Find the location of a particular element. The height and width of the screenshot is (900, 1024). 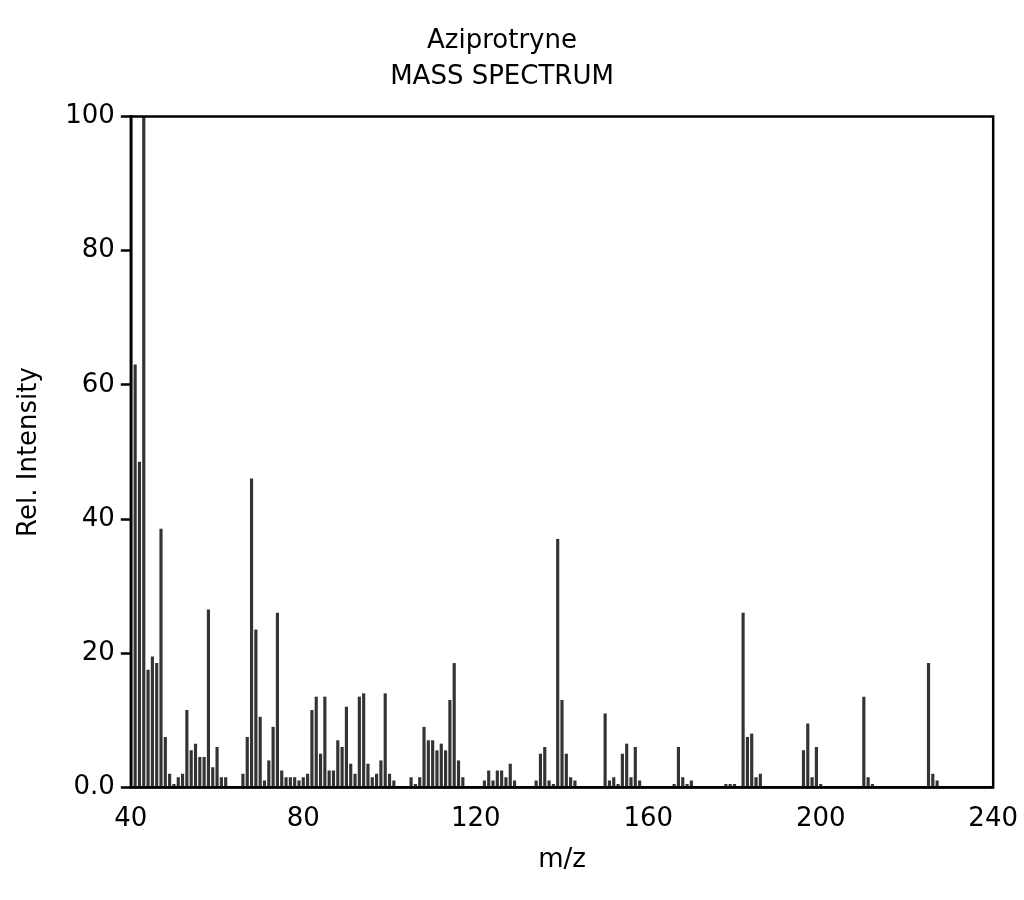

y-tick-label: 100 is located at coordinates (90, 114).